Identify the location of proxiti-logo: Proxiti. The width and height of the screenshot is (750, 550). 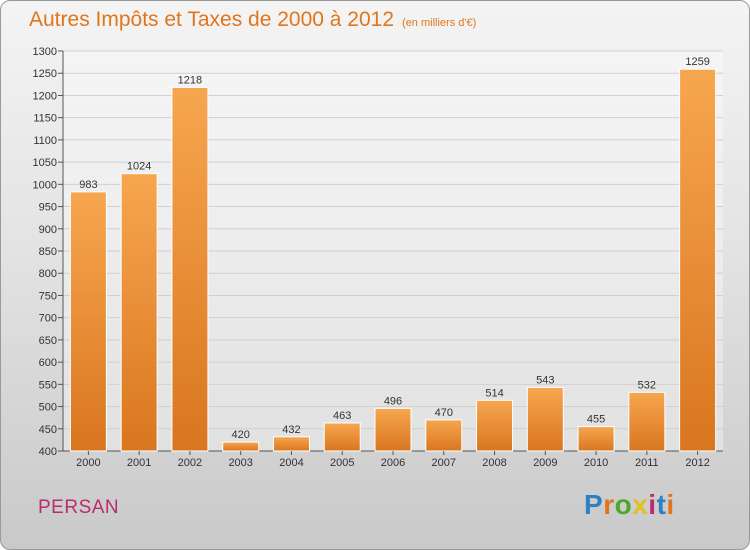
(629, 505).